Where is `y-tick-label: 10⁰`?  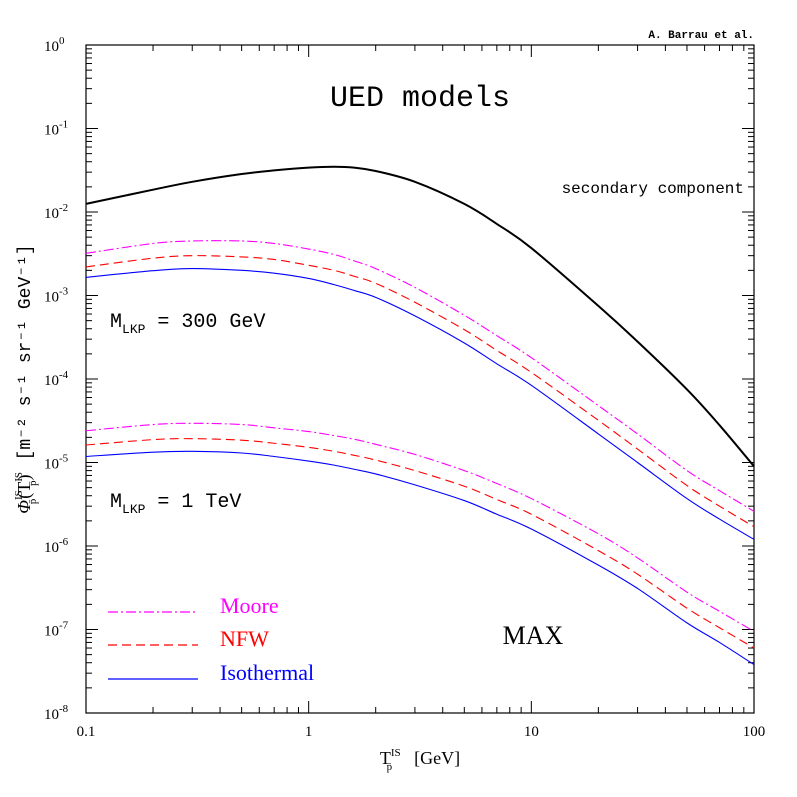 y-tick-label: 10⁰ is located at coordinates (54, 45).